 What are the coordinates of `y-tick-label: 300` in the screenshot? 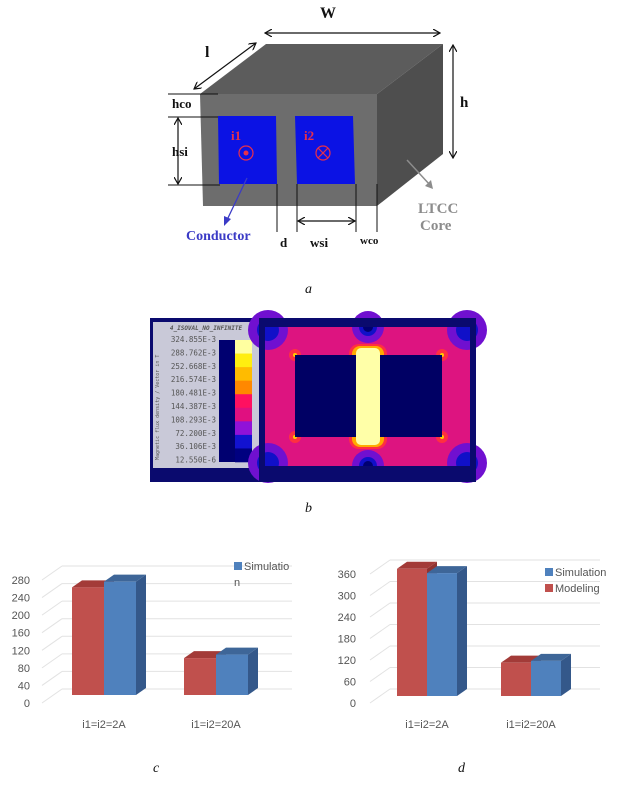 It's located at (347, 597).